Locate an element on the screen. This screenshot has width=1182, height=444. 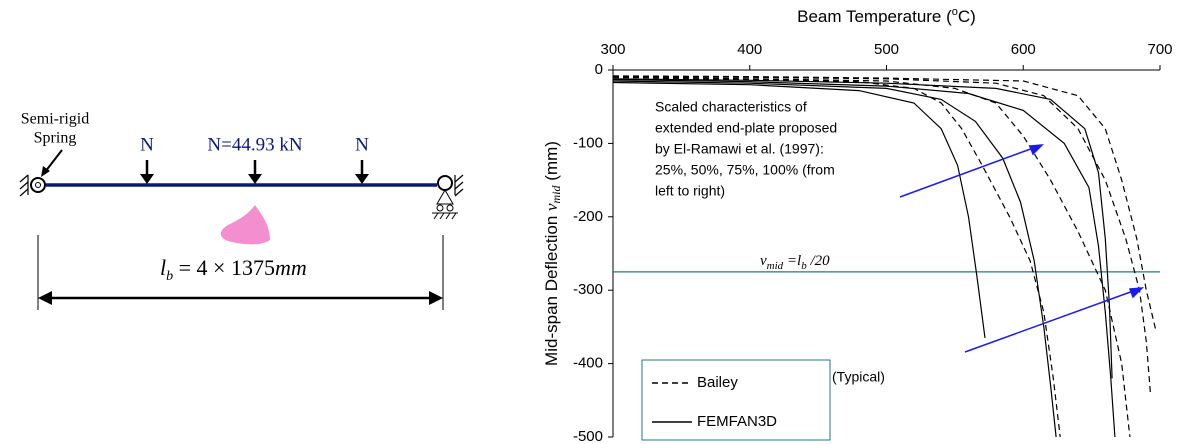
y-axis-label-part: Mid-span Deflection is located at coordinates (551, 288).